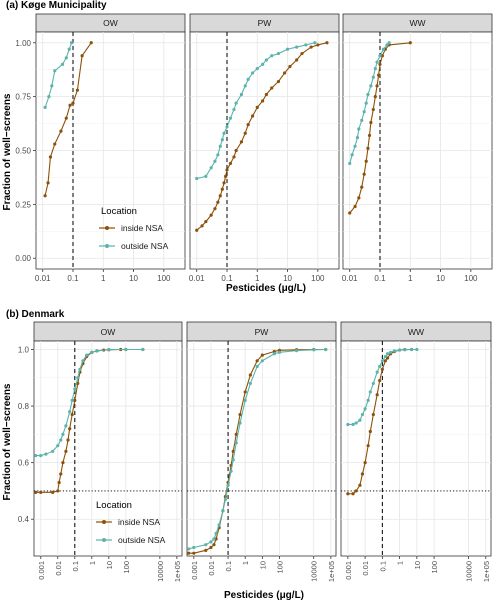 Image resolution: width=495 pixels, height=602 pixels. What do you see at coordinates (23, 204) in the screenshot?
I see `y-tick-label: 0.25` at bounding box center [23, 204].